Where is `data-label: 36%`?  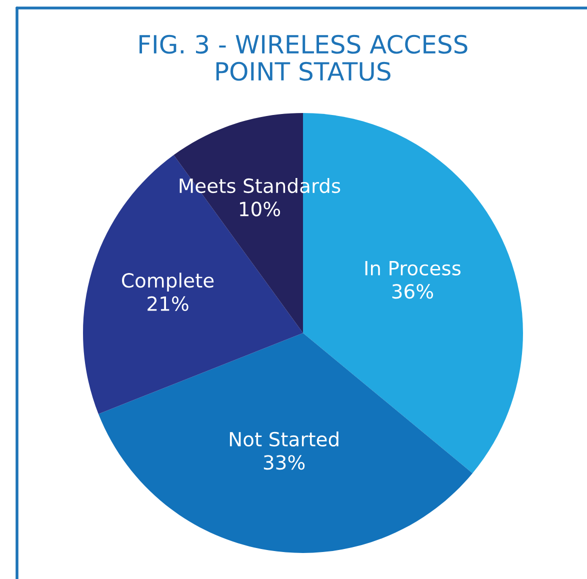 data-label: 36% is located at coordinates (413, 291).